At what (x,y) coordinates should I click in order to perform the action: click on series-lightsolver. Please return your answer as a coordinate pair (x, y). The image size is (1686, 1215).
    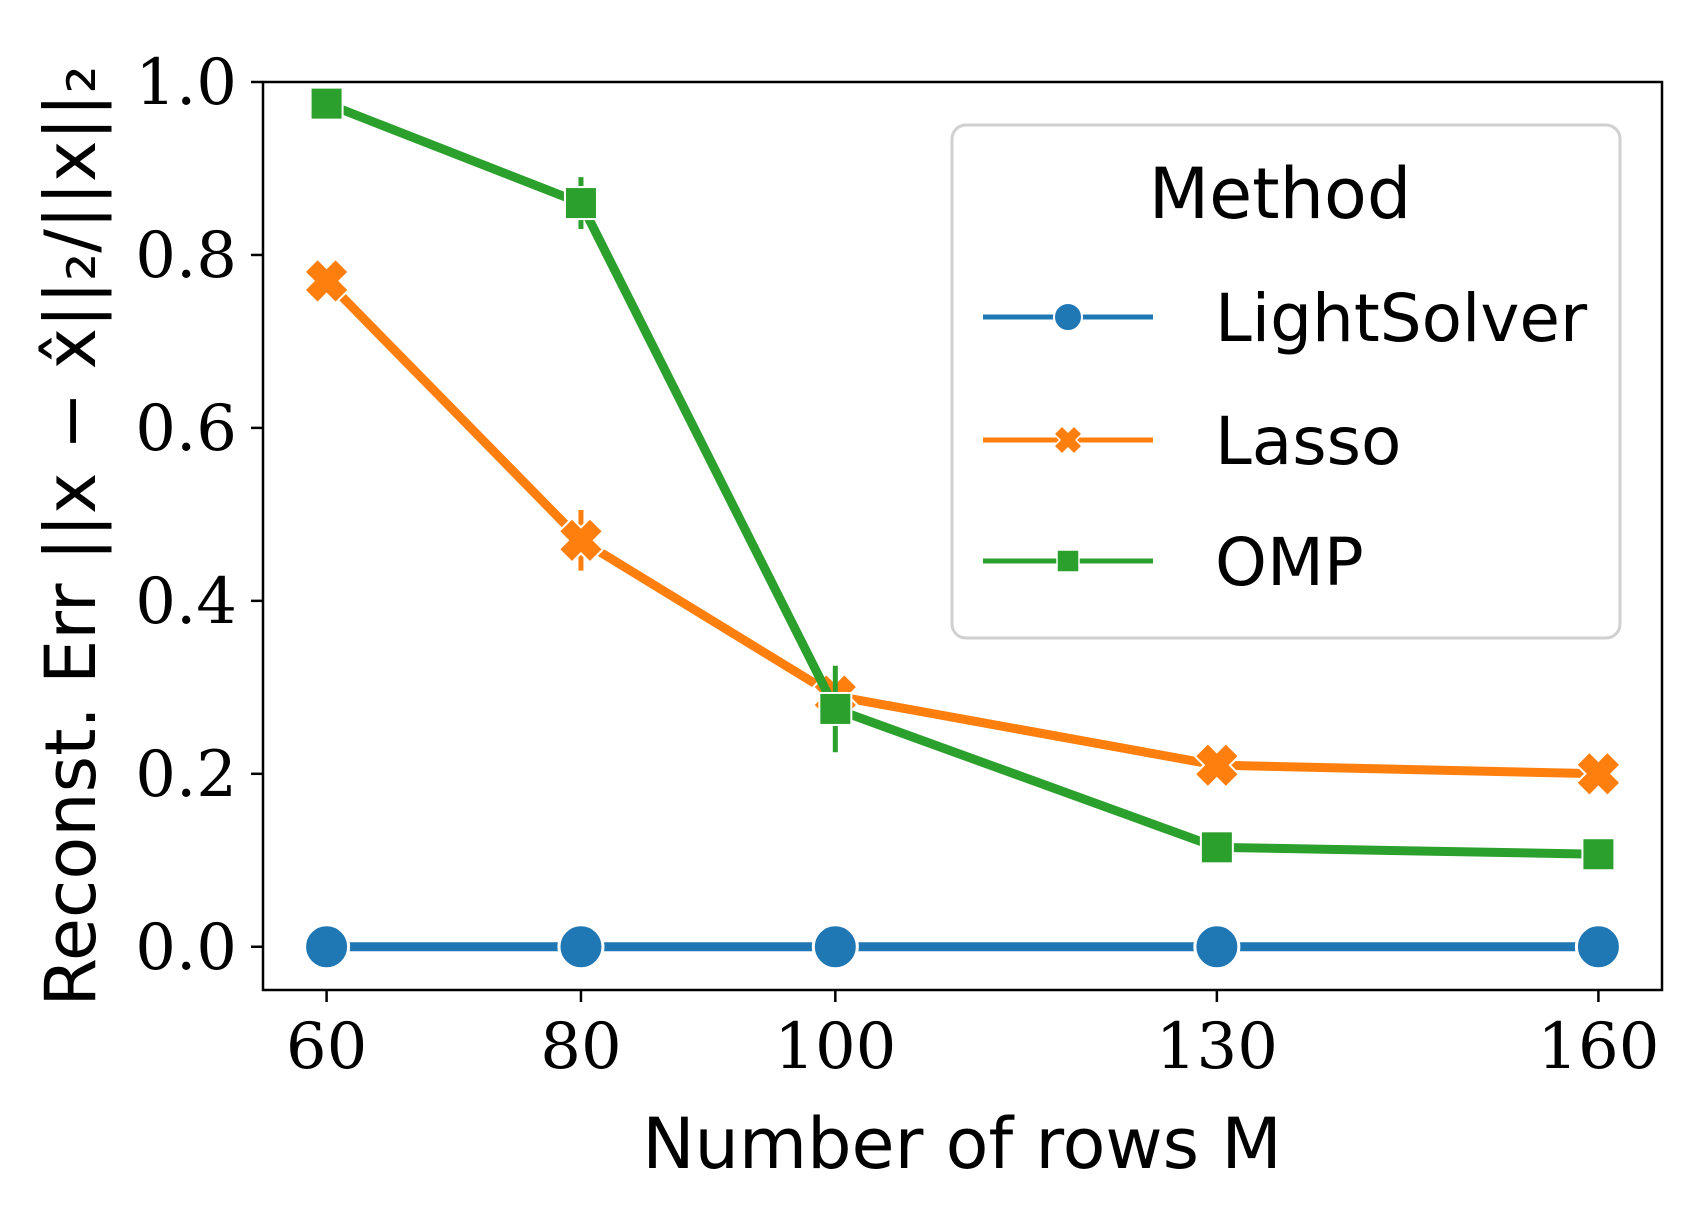
    Looking at the image, I should click on (962, 947).